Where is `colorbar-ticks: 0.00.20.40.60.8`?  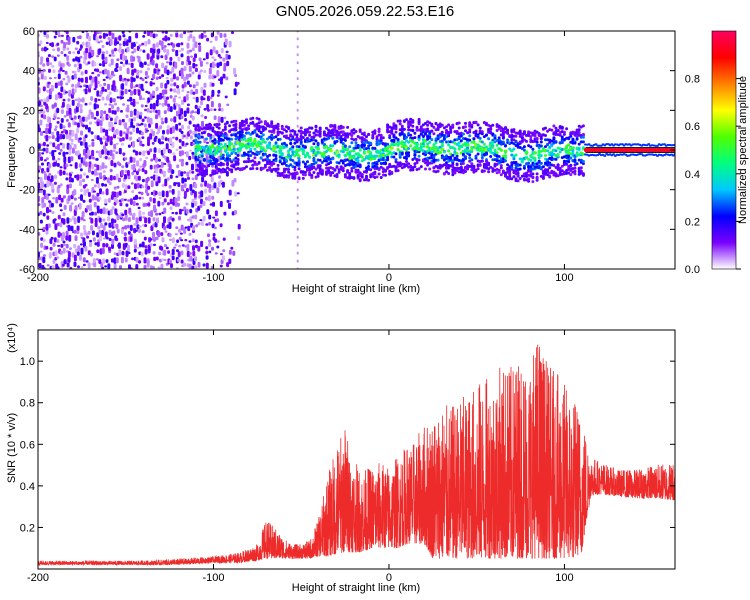
colorbar-ticks: 0.00.20.40.60.8 is located at coordinates (713, 175).